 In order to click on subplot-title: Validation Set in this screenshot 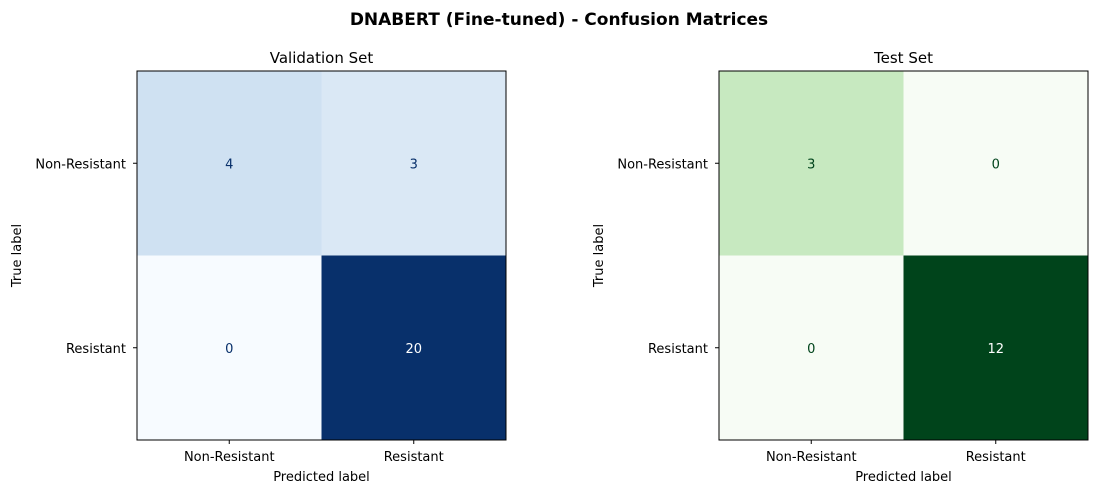, I will do `click(322, 58)`.